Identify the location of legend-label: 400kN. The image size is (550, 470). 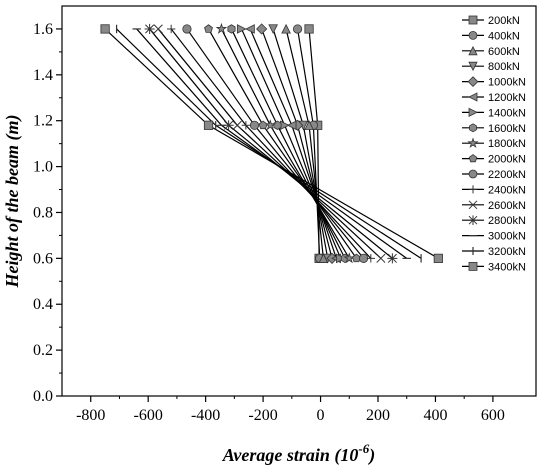
(504, 36).